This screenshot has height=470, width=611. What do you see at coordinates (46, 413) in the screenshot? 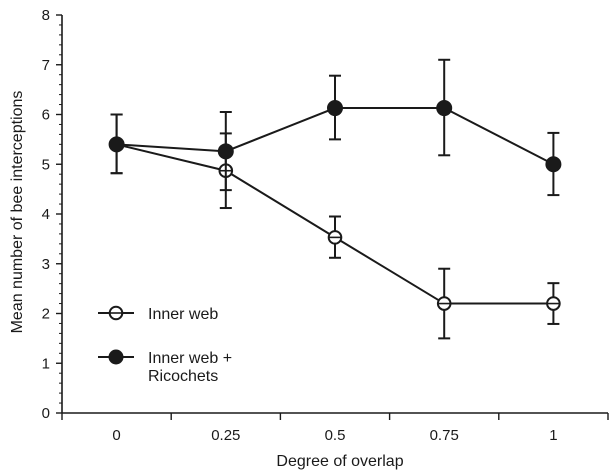
I see `y-tick-label: 0` at bounding box center [46, 413].